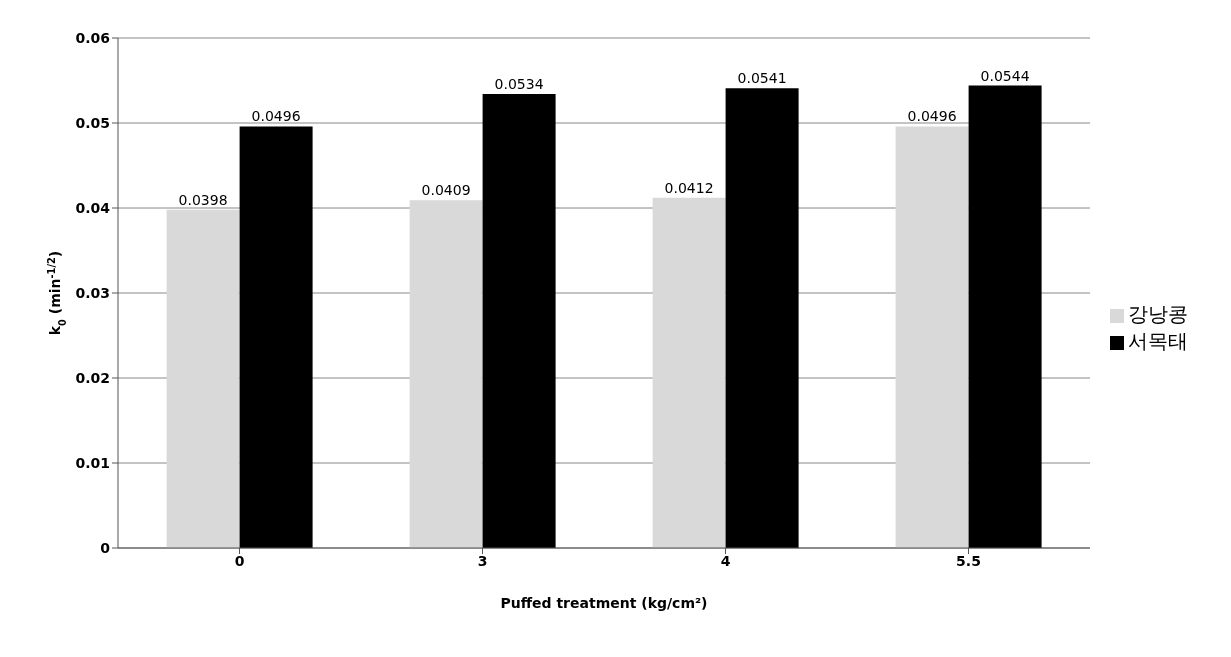  I want to click on y-tick-label: 0.01, so click(92, 462).